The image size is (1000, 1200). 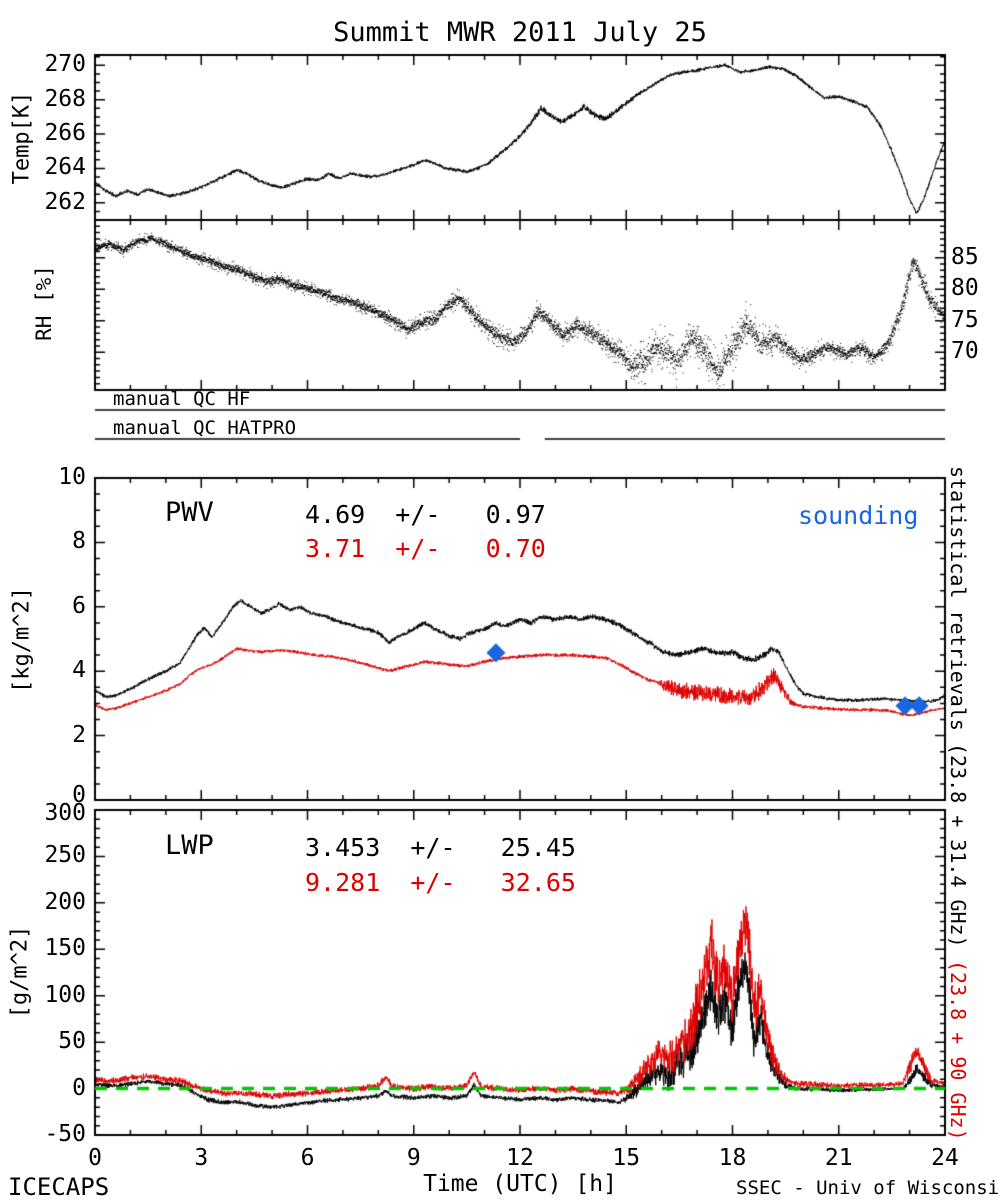 What do you see at coordinates (79, 734) in the screenshot?
I see `y-tick-label-pwv: 2` at bounding box center [79, 734].